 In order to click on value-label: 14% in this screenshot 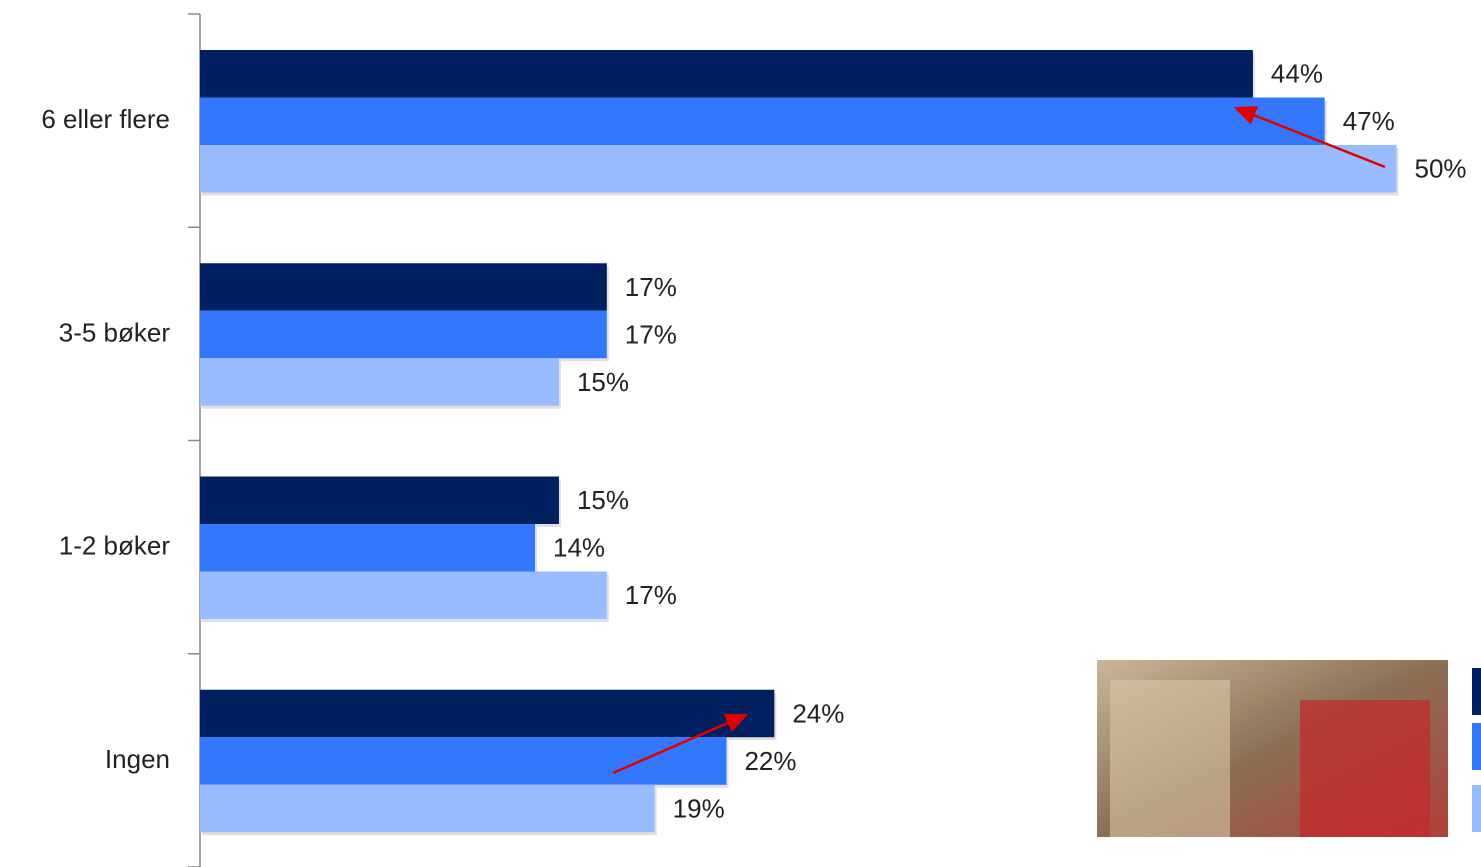, I will do `click(579, 548)`.